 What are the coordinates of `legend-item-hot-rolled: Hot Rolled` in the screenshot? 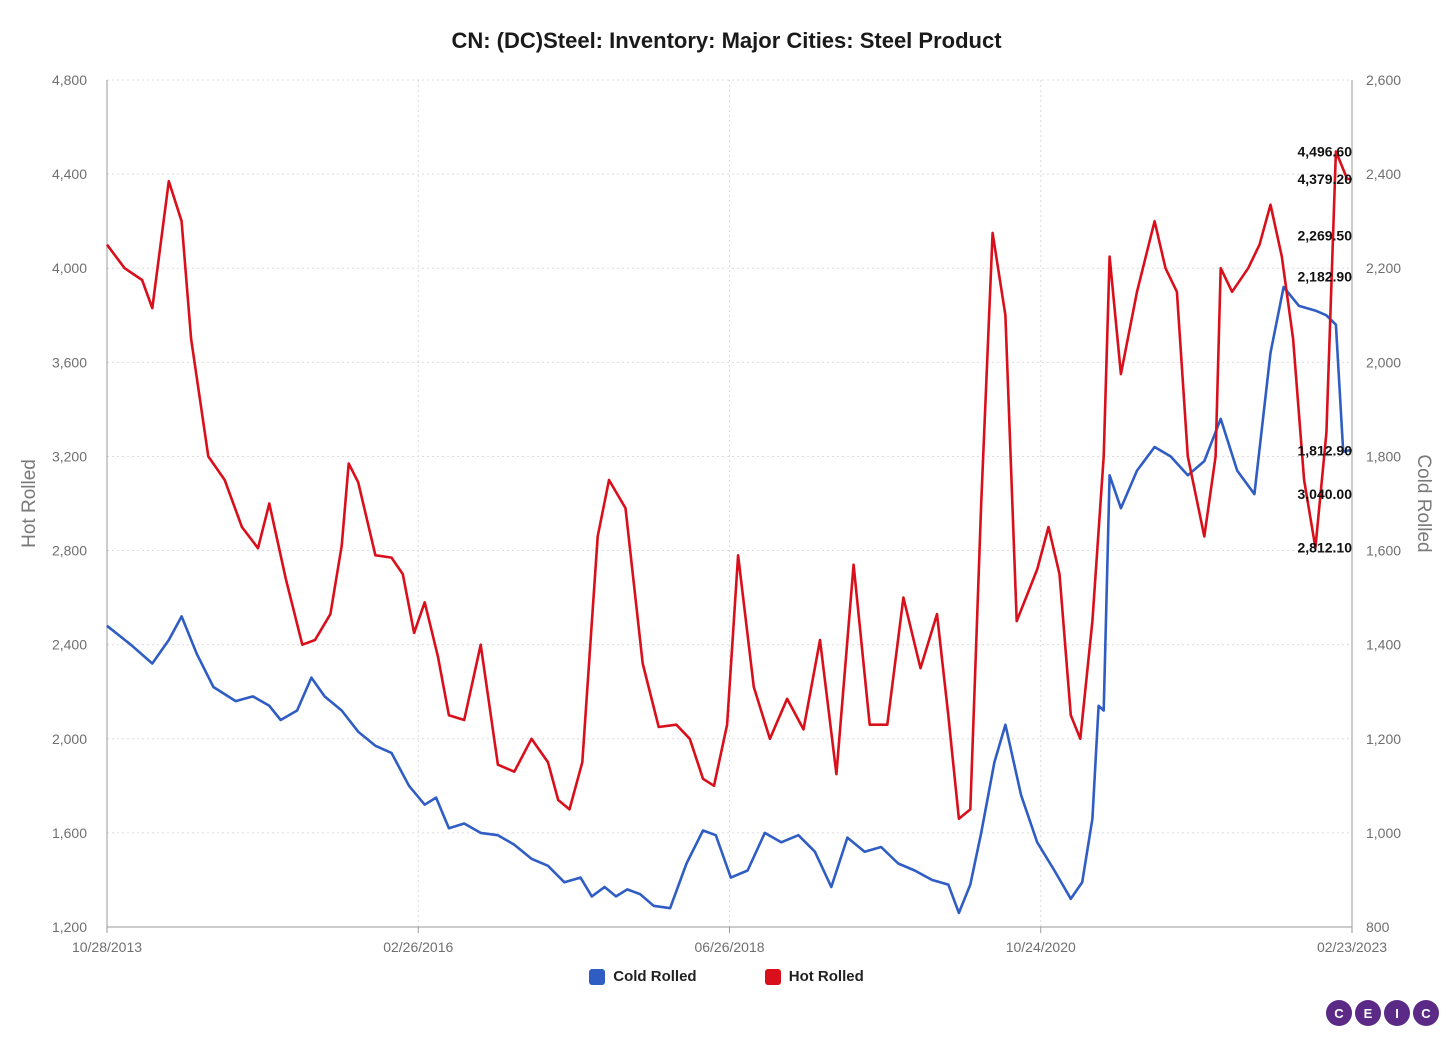 It's located at (814, 976).